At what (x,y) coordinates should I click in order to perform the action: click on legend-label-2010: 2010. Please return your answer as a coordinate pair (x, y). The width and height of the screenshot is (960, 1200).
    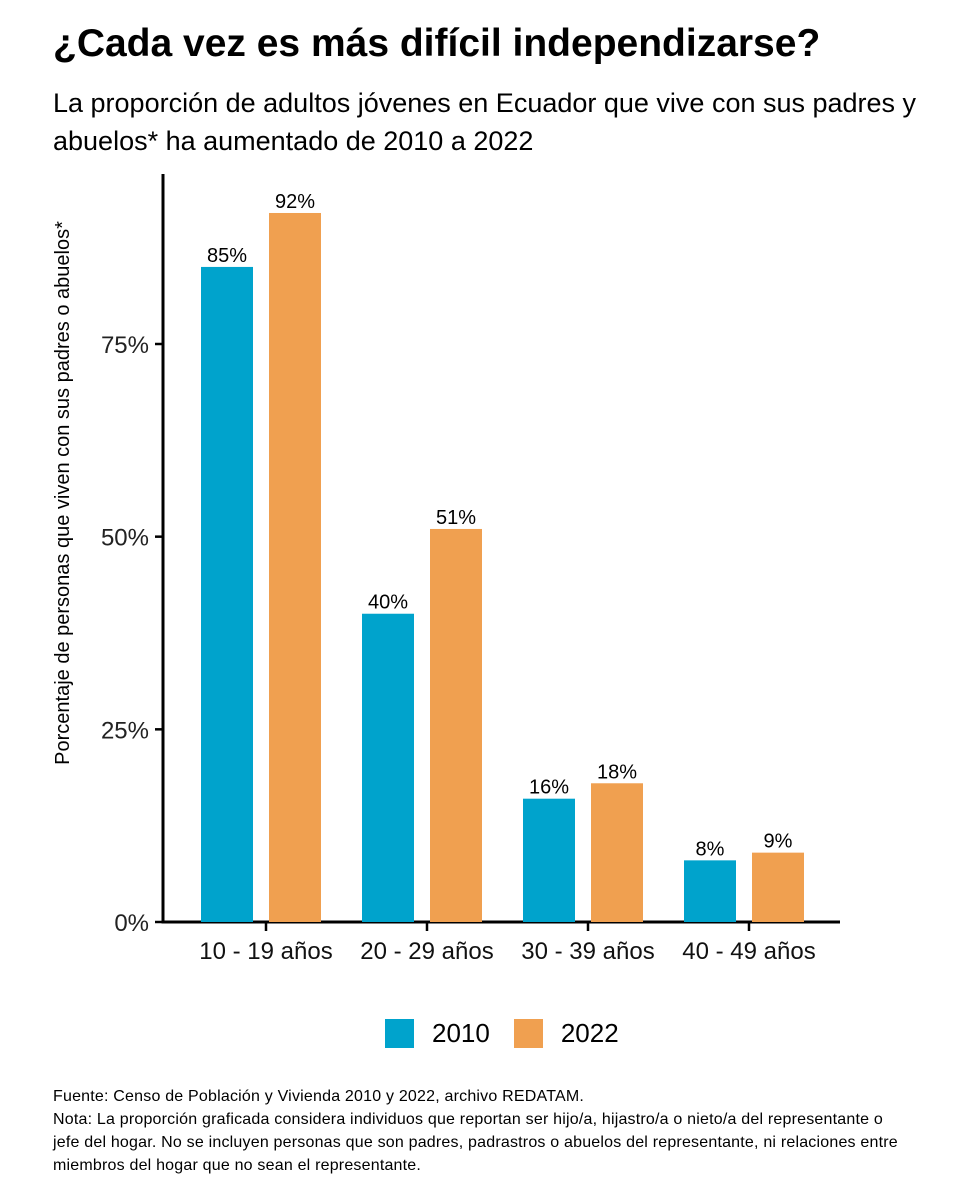
    Looking at the image, I should click on (461, 1033).